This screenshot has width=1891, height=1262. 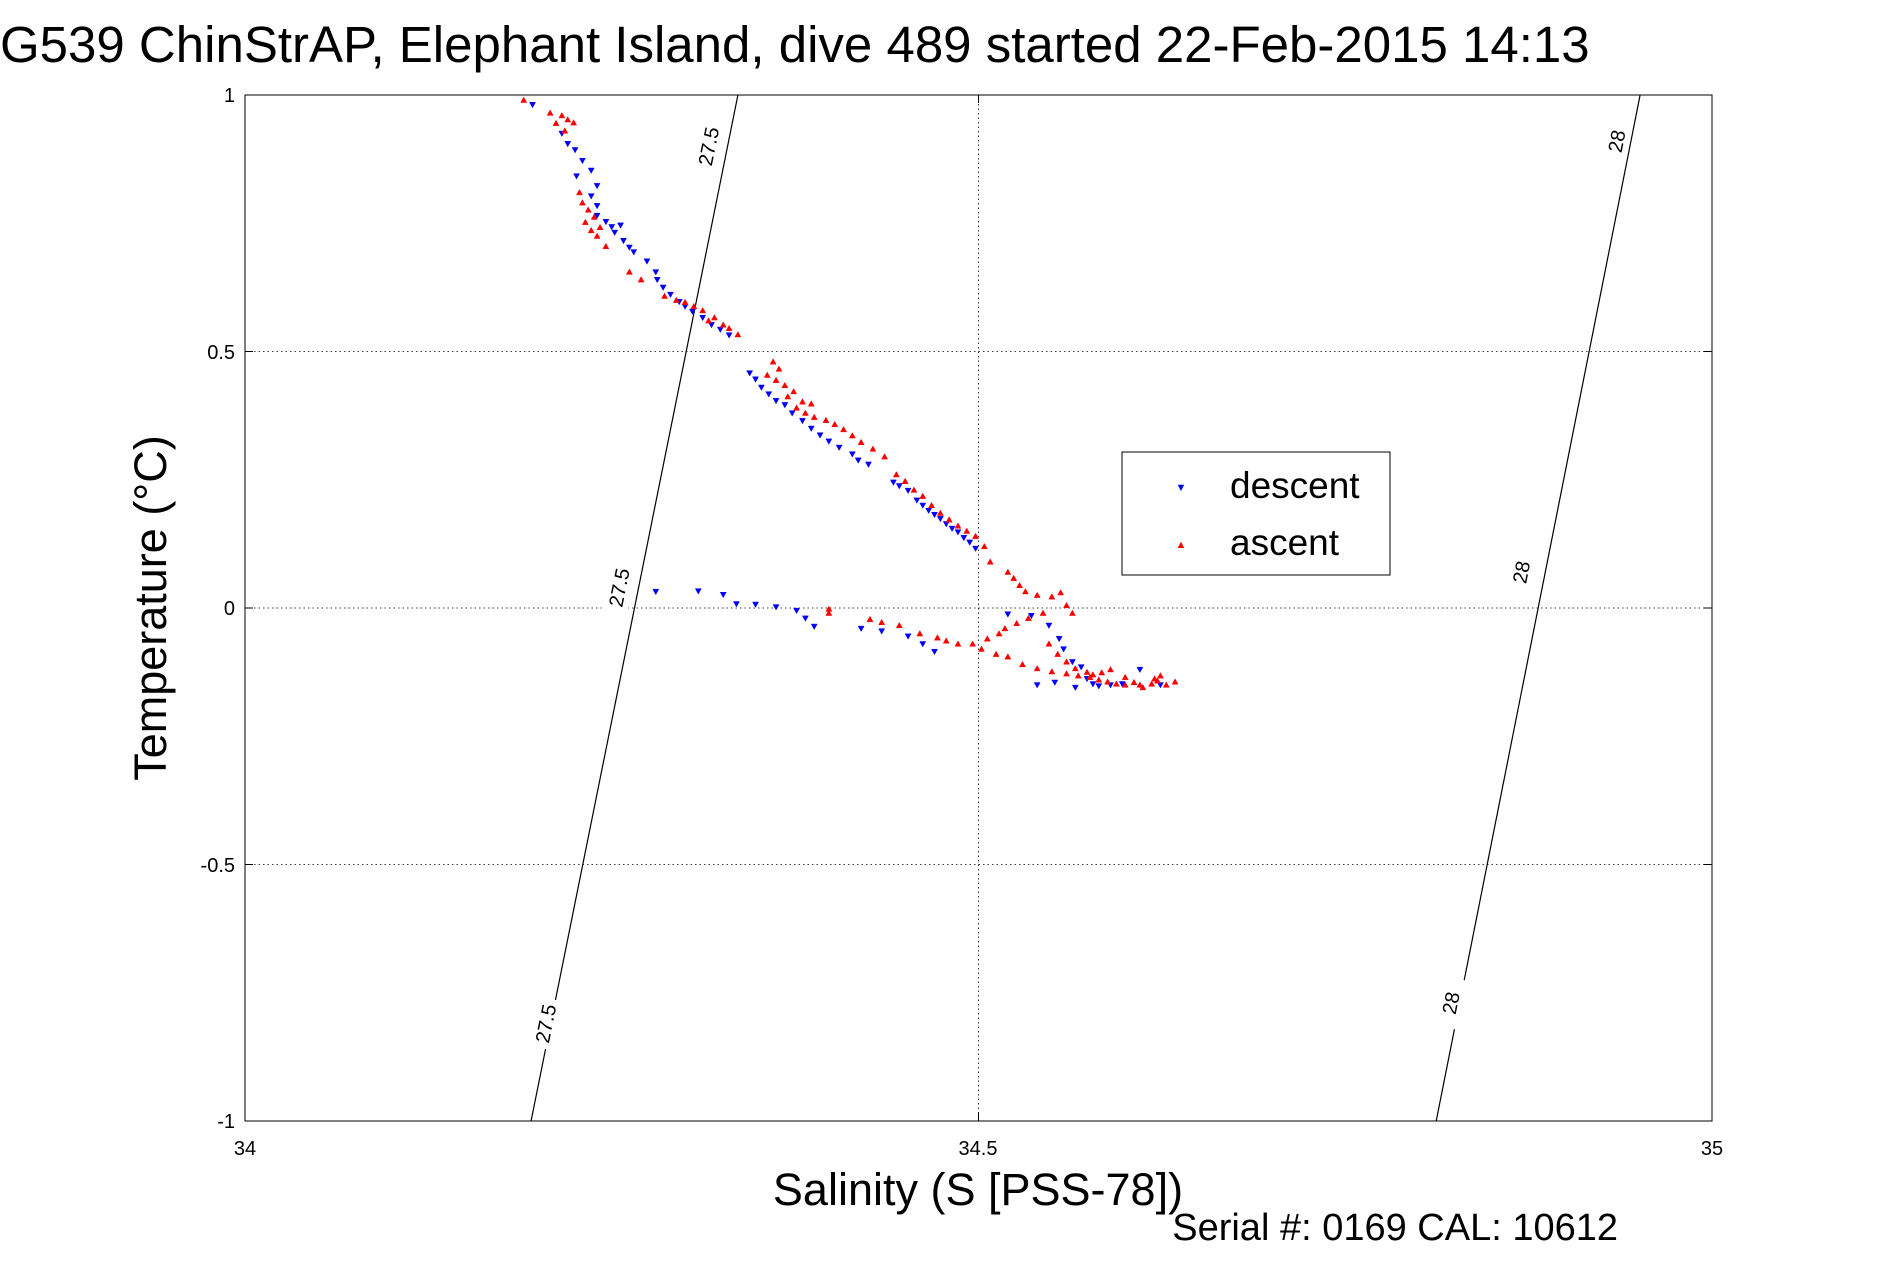 I want to click on y-tick-label: 0, so click(x=229, y=609).